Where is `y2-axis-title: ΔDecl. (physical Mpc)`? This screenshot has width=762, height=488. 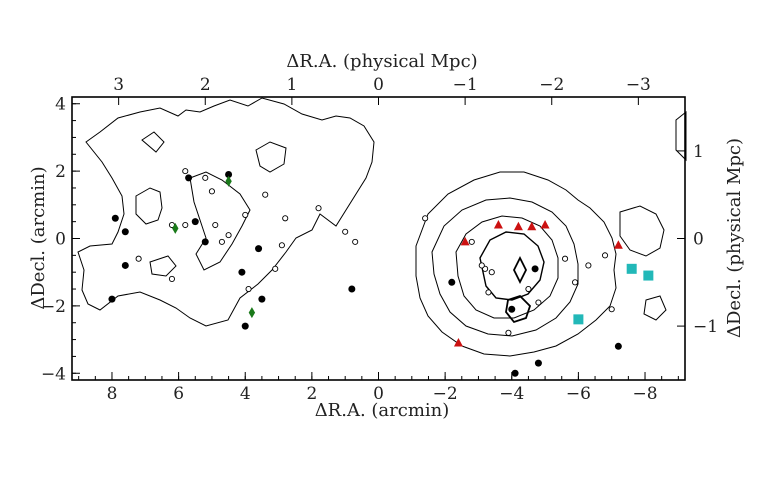 y2-axis-title: ΔDecl. (physical Mpc) is located at coordinates (734, 238).